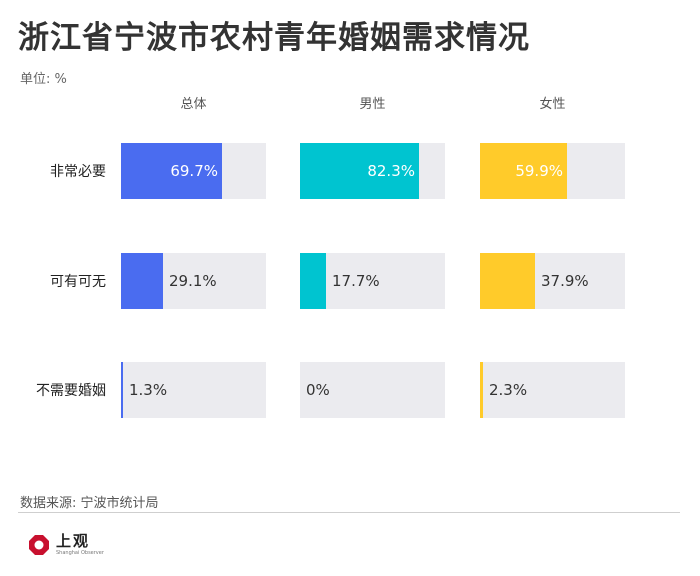 The width and height of the screenshot is (700, 576). I want to click on unit-label: 单位: %, so click(43, 79).